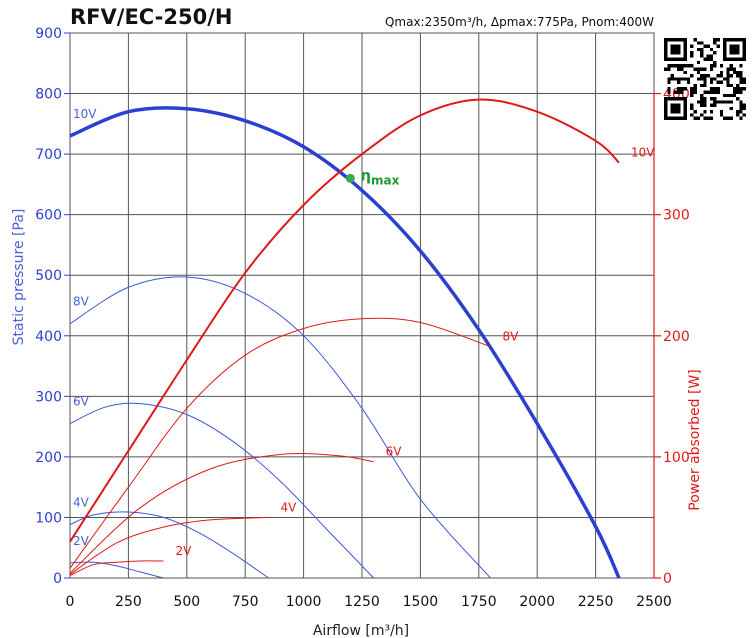 The height and width of the screenshot is (638, 756). What do you see at coordinates (676, 337) in the screenshot?
I see `y-right-tick-label: 200` at bounding box center [676, 337].